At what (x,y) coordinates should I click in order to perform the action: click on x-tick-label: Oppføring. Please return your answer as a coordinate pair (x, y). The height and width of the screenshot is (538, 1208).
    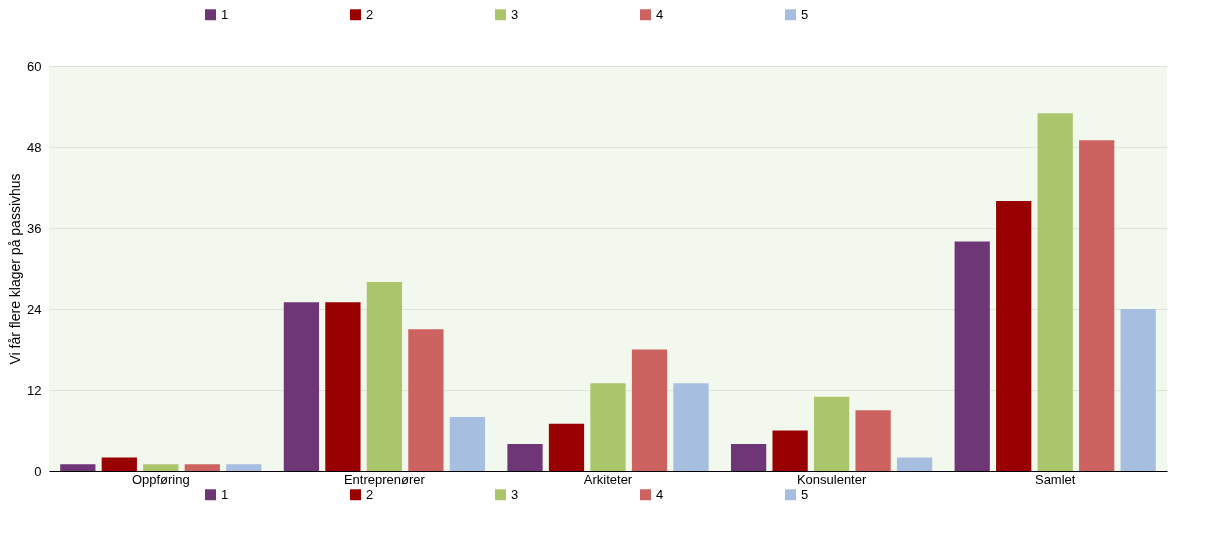
    Looking at the image, I should click on (160, 479).